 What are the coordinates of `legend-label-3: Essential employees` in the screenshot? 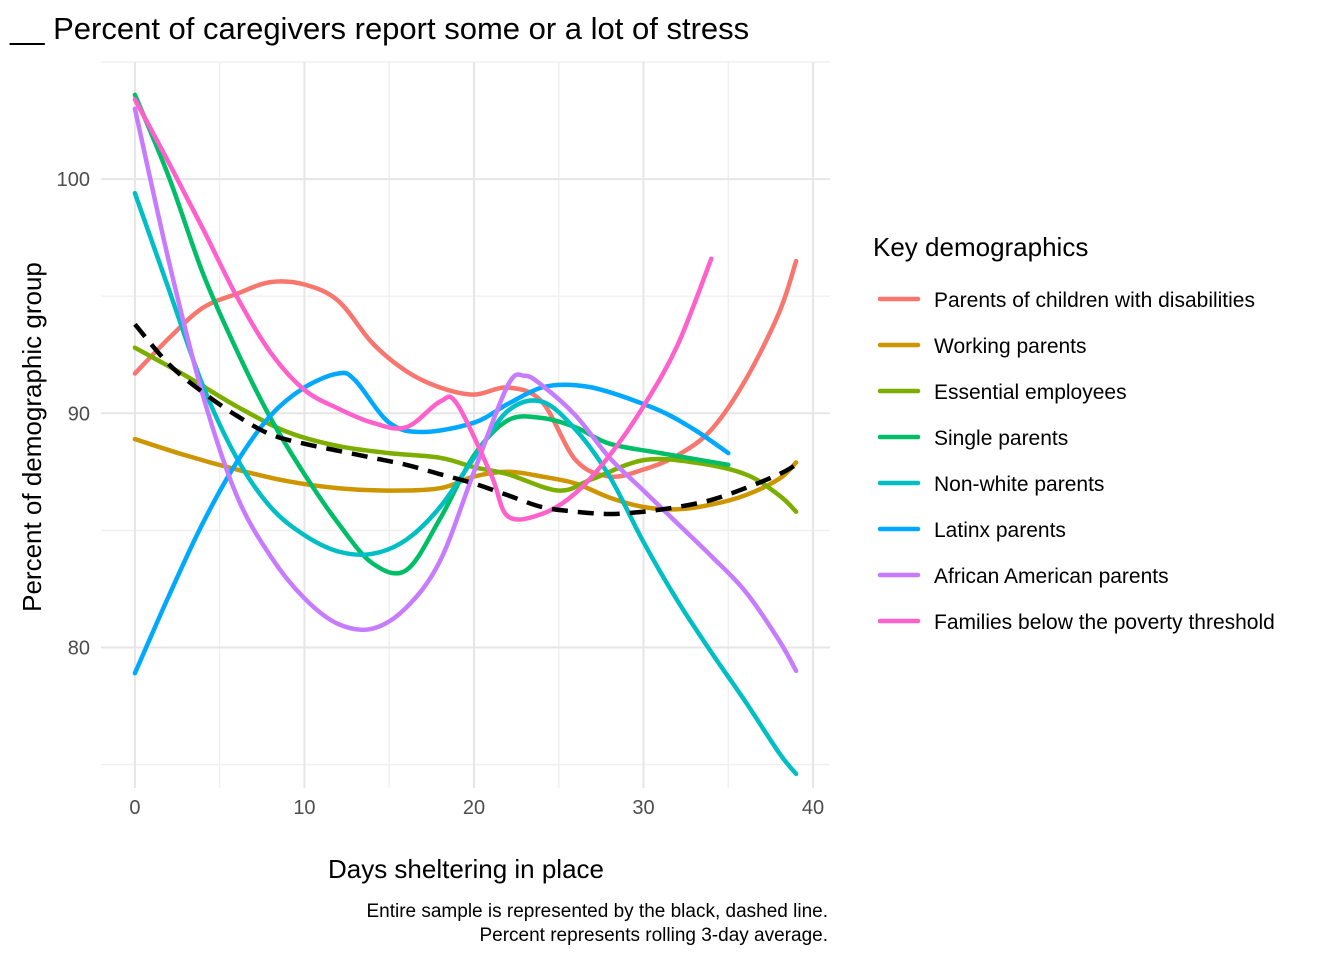 It's located at (1030, 392).